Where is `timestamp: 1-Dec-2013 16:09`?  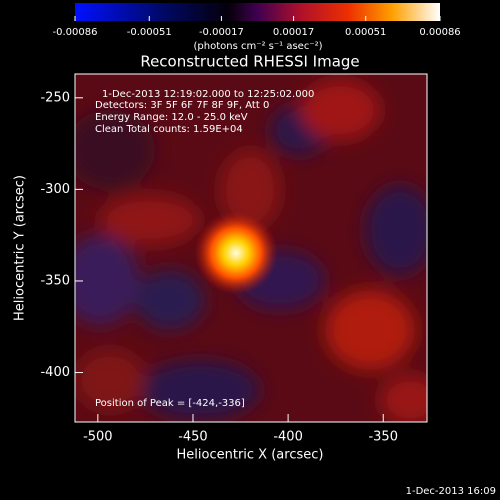
timestamp: 1-Dec-2013 16:09 is located at coordinates (451, 491).